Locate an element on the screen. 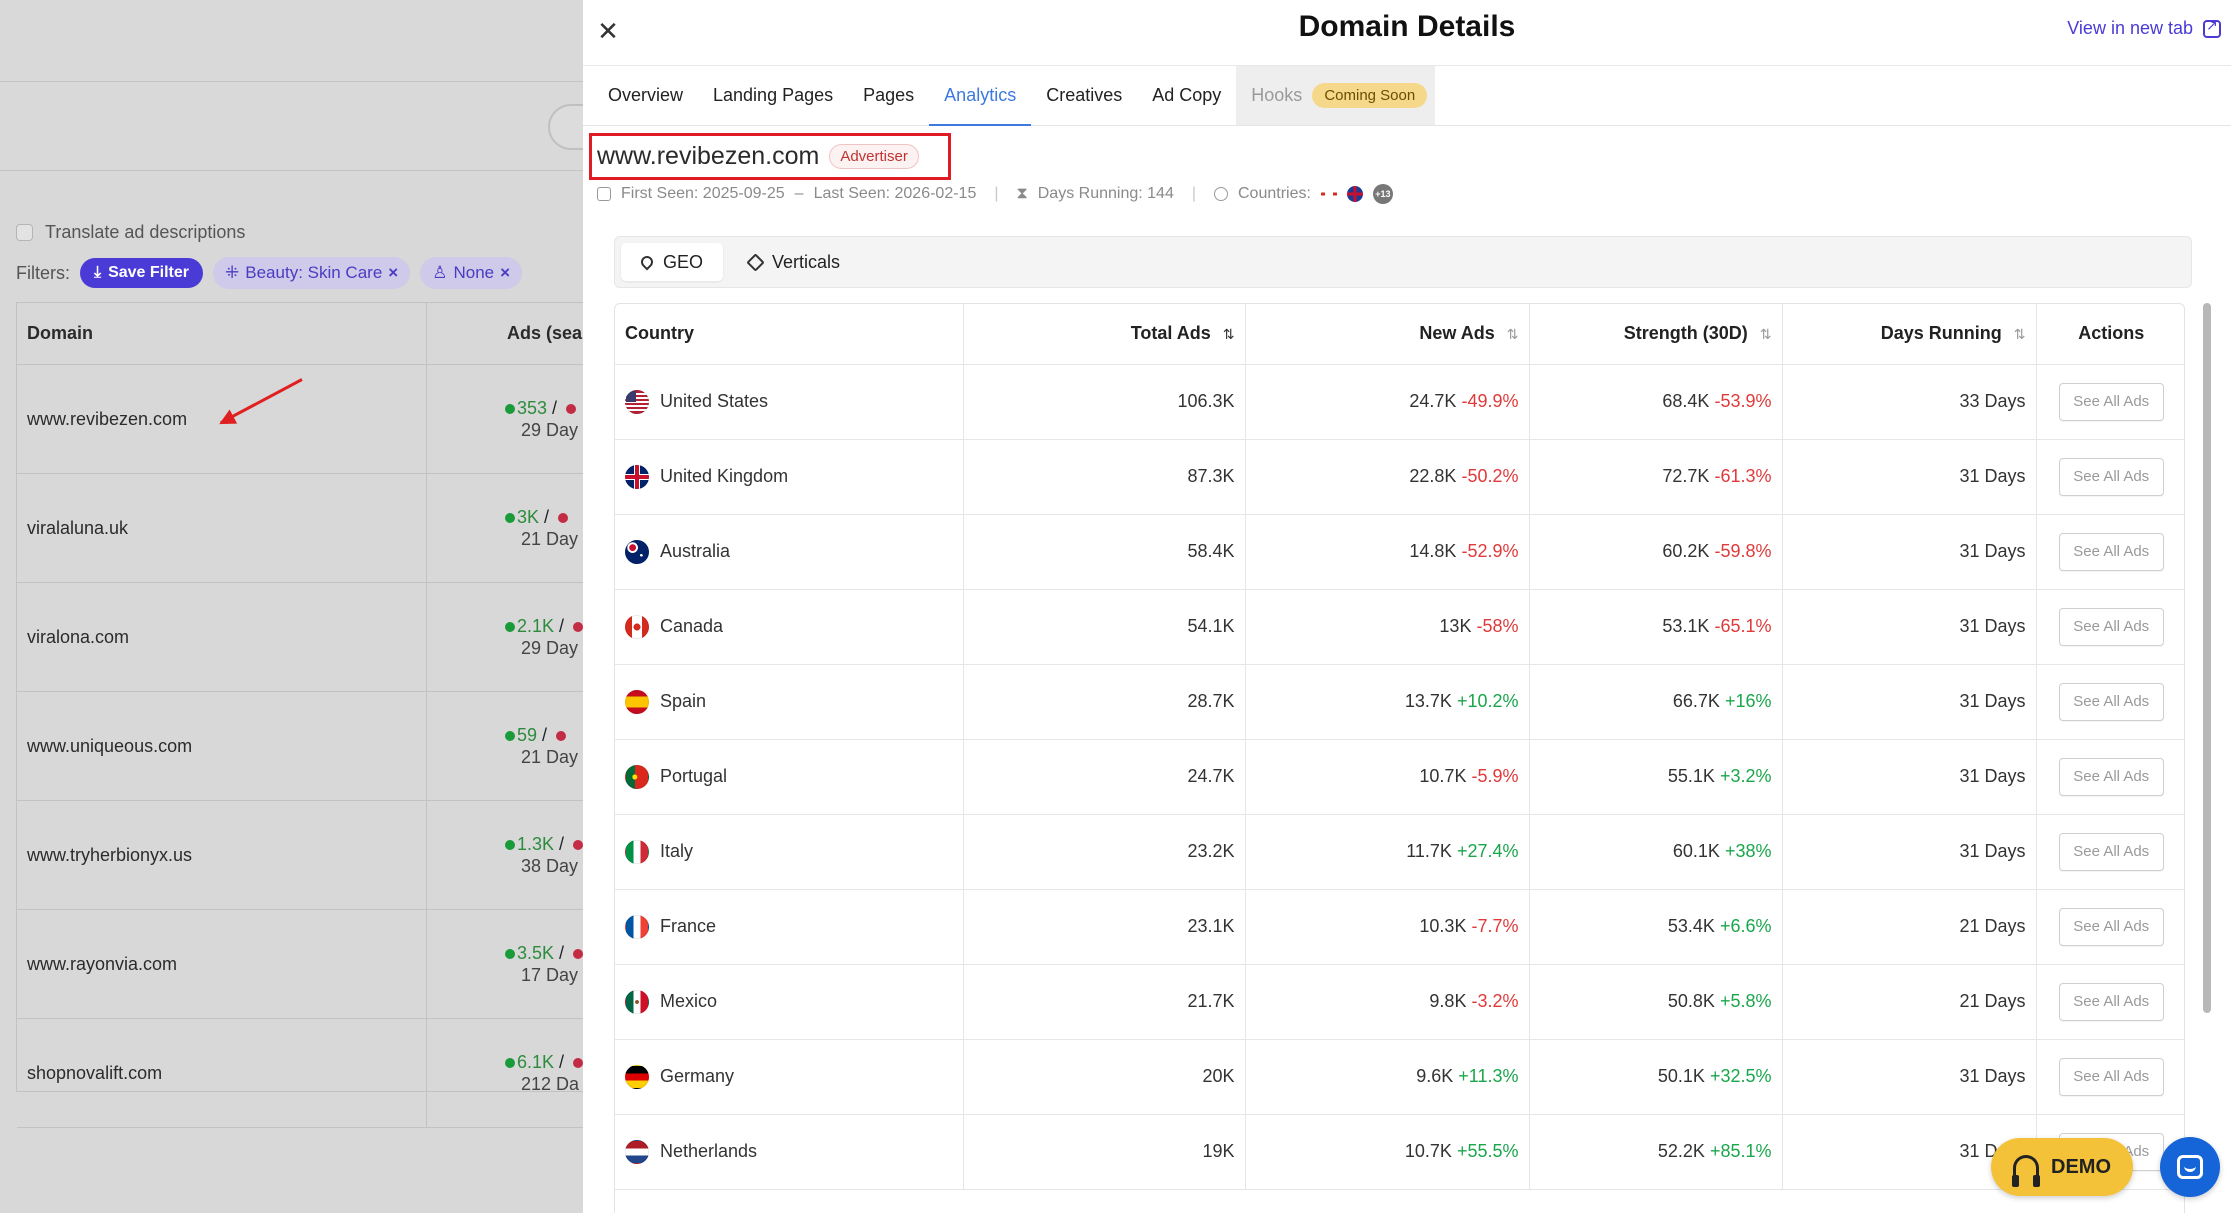 Image resolution: width=2231 pixels, height=1213 pixels. country-cell: Mexico is located at coordinates (789, 1002).